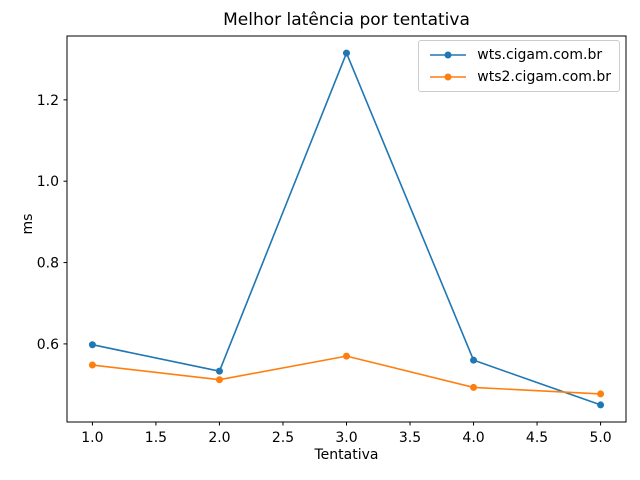 The image size is (640, 480). Describe the element at coordinates (410, 438) in the screenshot. I see `x-tick-label: 3.5` at that location.